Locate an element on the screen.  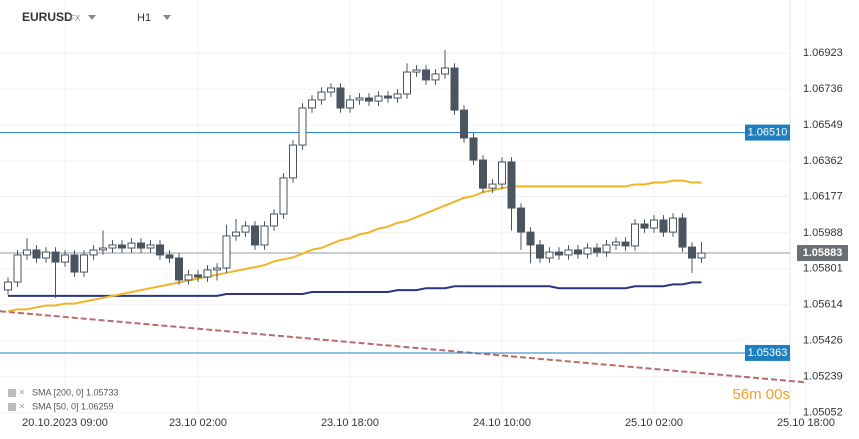
y-tick-label: 1.05614 is located at coordinates (823, 305).